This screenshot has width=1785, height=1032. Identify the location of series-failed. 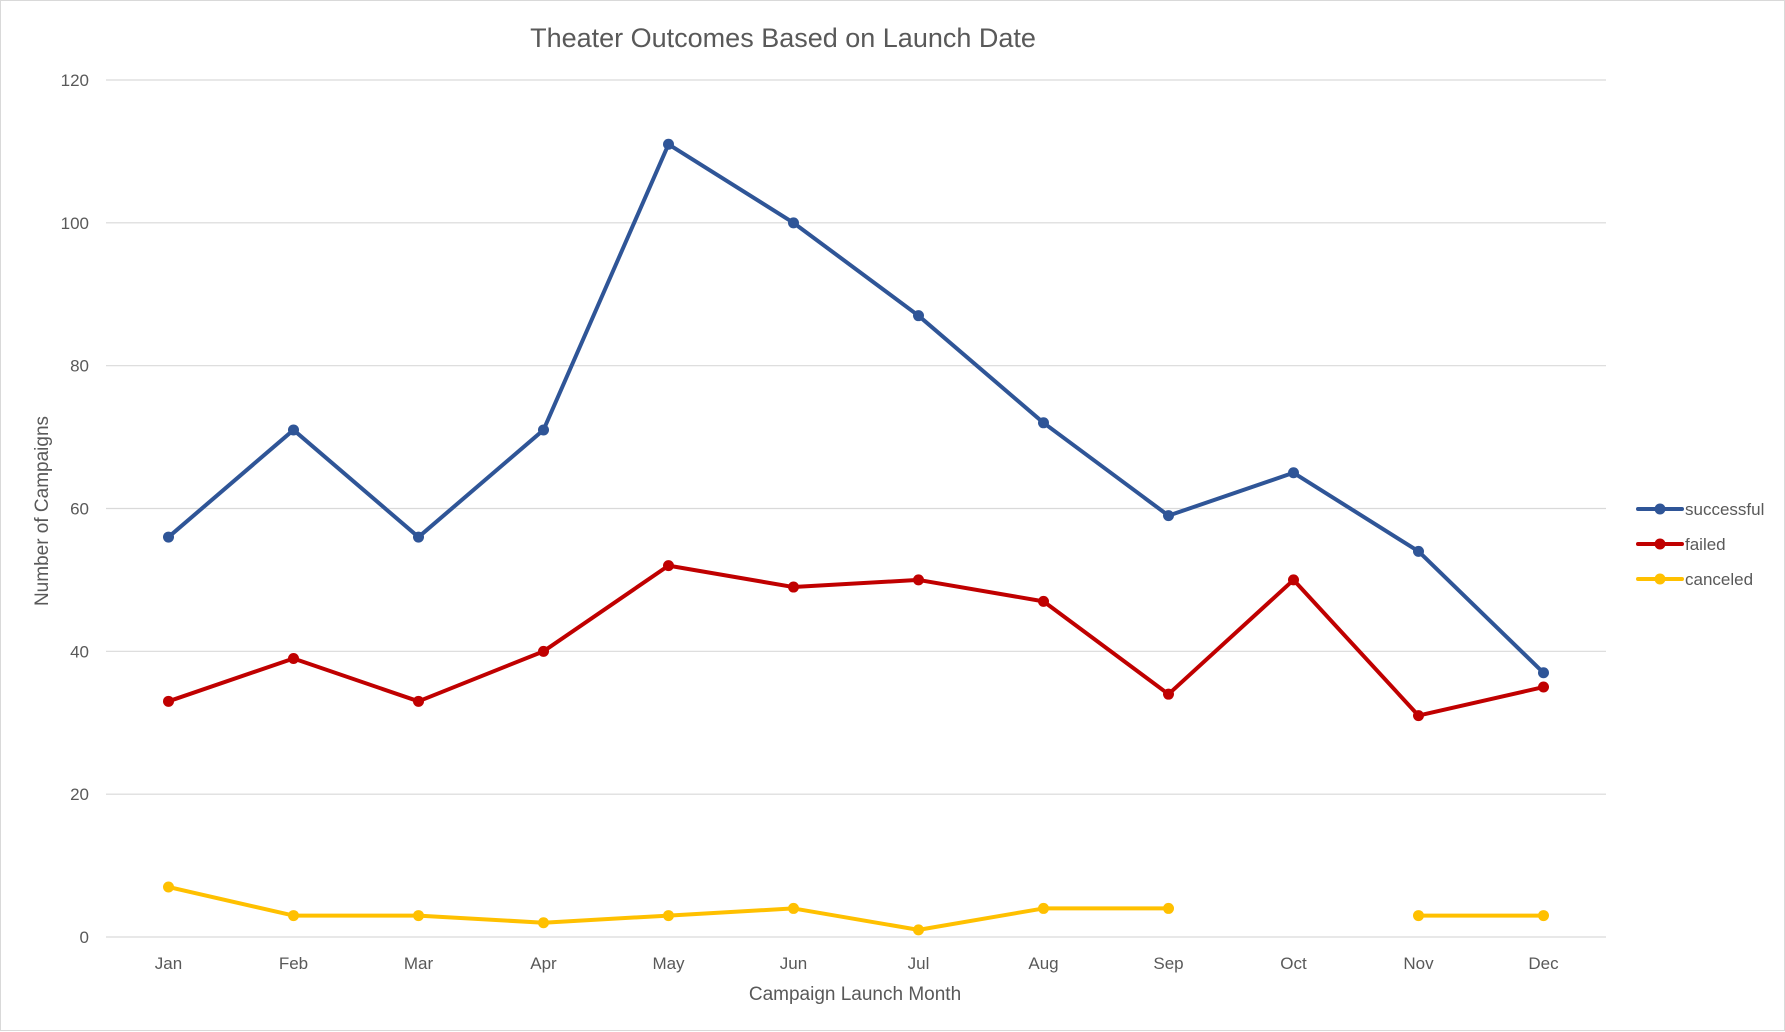
(856, 641).